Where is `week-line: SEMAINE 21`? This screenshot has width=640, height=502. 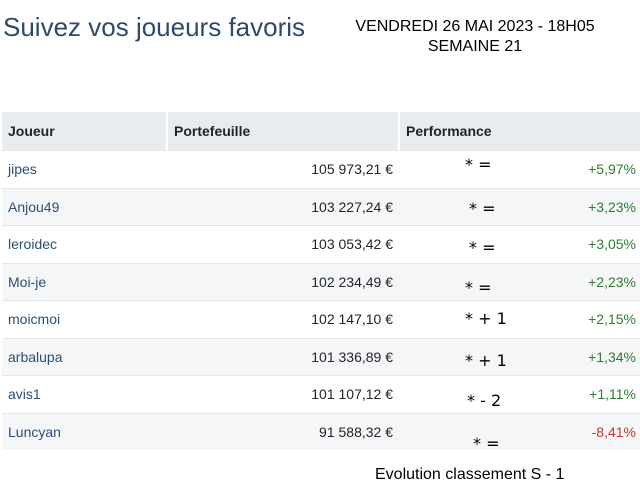 week-line: SEMAINE 21 is located at coordinates (475, 46).